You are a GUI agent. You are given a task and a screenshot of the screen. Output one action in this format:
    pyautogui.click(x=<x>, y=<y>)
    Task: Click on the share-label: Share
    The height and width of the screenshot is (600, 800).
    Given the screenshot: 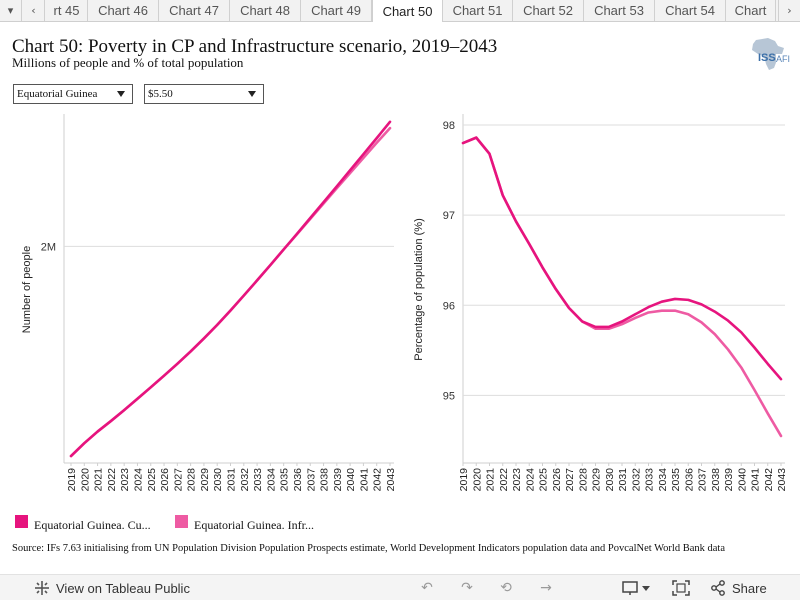 What is the action you would take?
    pyautogui.click(x=749, y=588)
    